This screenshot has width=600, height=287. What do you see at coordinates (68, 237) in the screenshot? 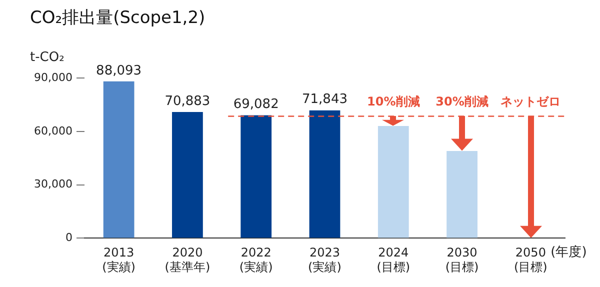
I see `y-tick-label: 0` at bounding box center [68, 237].